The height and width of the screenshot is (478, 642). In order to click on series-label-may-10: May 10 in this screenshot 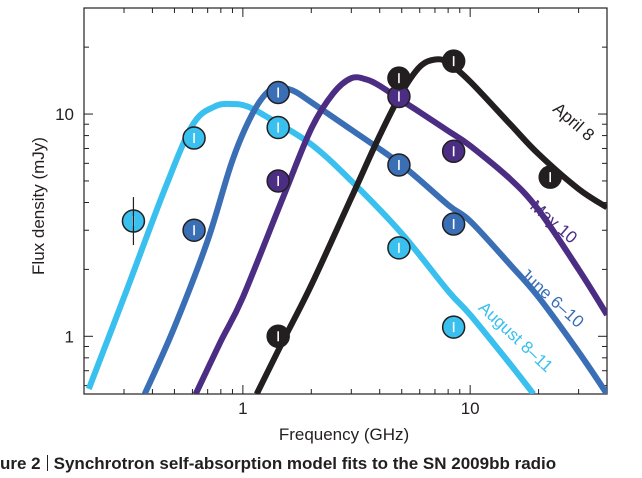, I will do `click(553, 221)`.